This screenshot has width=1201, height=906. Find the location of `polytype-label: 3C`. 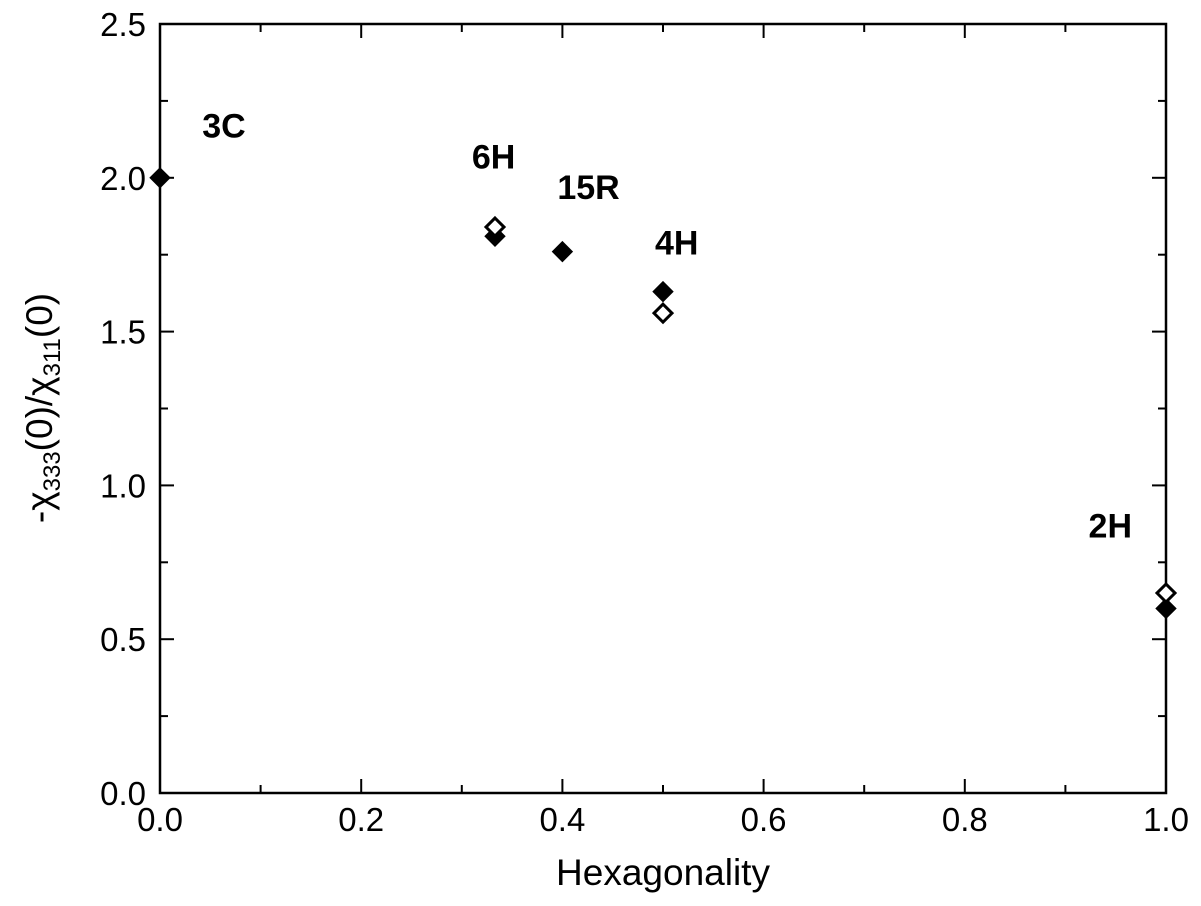

polytype-label: 3C is located at coordinates (223, 127).